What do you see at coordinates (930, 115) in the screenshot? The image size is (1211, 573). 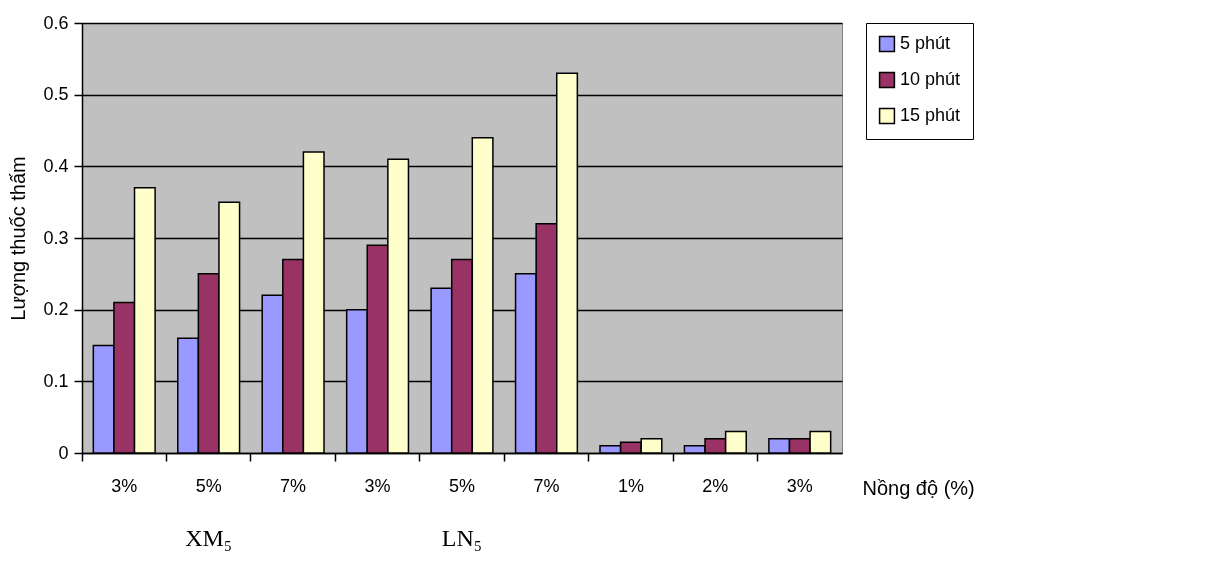 I see `legend-label: 15 phút` at bounding box center [930, 115].